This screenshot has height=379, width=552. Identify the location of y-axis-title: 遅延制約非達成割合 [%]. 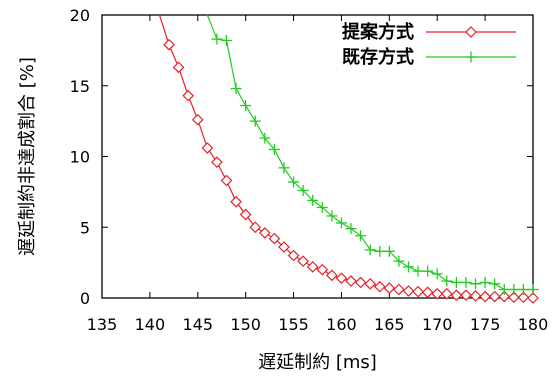
(27, 156).